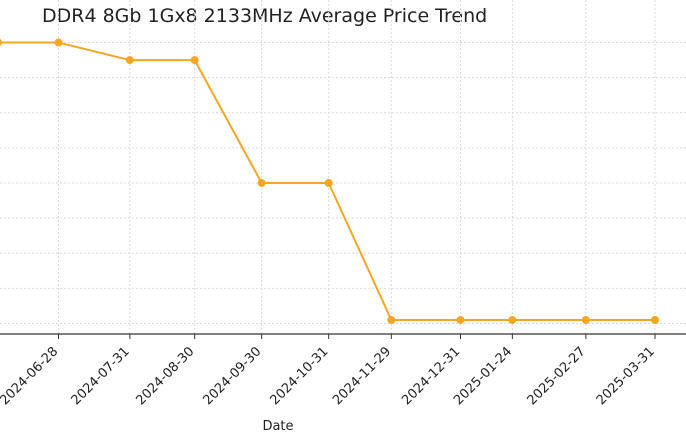  What do you see at coordinates (626, 376) in the screenshot?
I see `x-tick-label: 2025-03-31` at bounding box center [626, 376].